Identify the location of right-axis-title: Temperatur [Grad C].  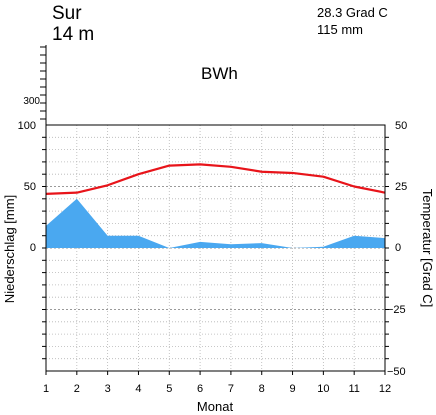
(427, 248).